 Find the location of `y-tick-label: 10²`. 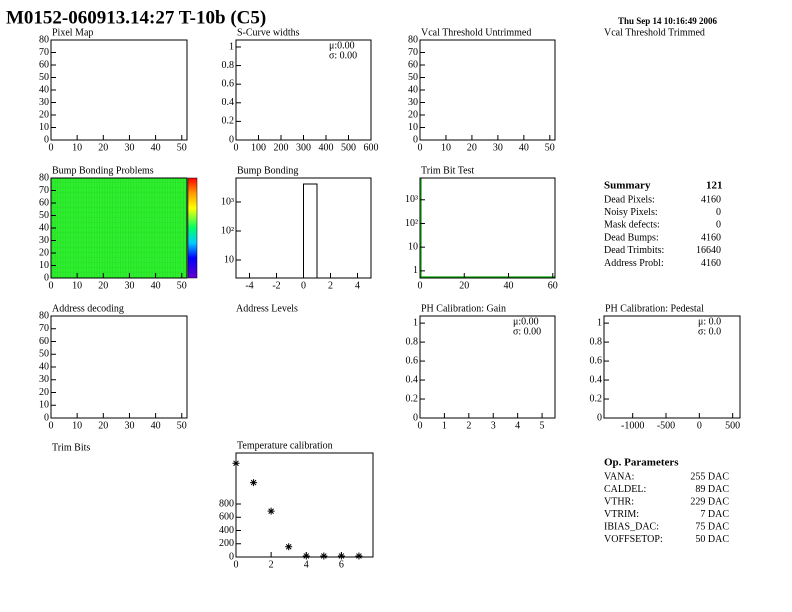

y-tick-label: 10² is located at coordinates (411, 223).